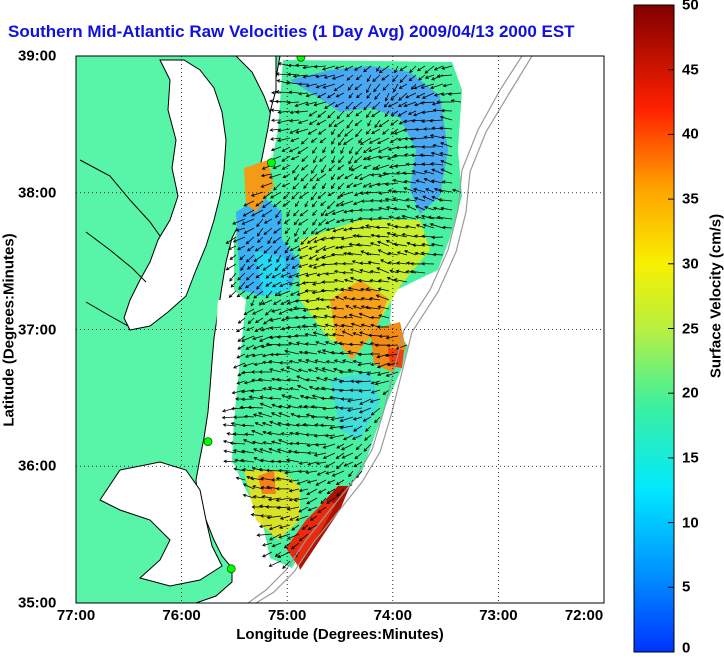 The height and width of the screenshot is (659, 724). Describe the element at coordinates (355, 406) in the screenshot. I see `field-cyan-offshore` at that location.